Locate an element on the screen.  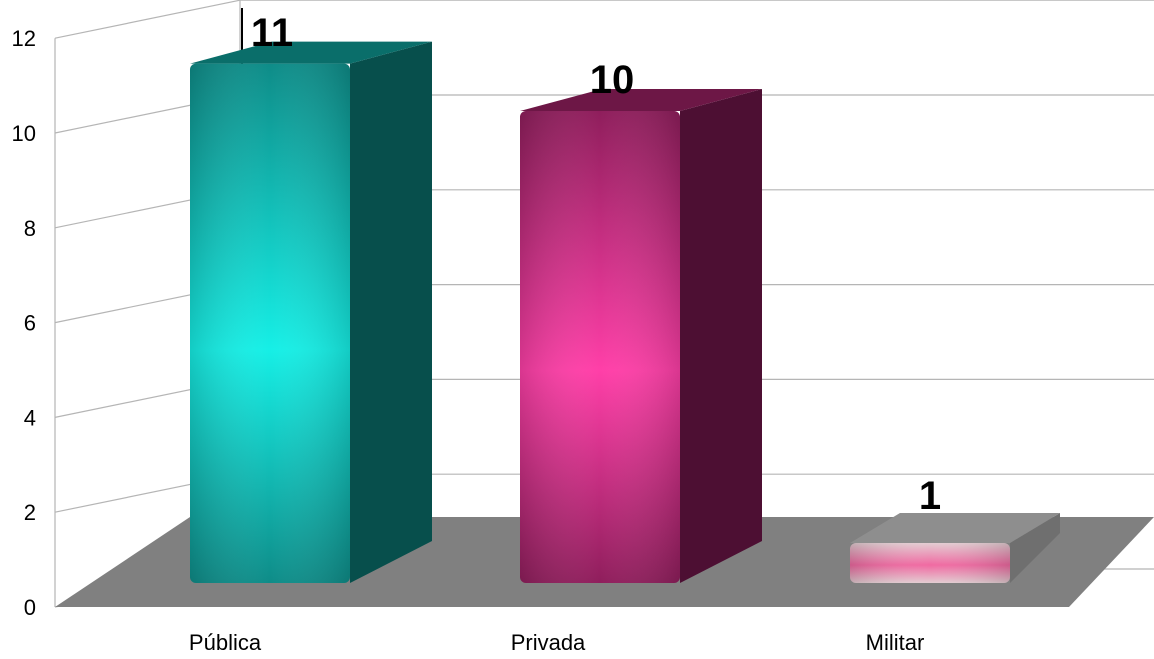
bar-shade-militar is located at coordinates (930, 563).